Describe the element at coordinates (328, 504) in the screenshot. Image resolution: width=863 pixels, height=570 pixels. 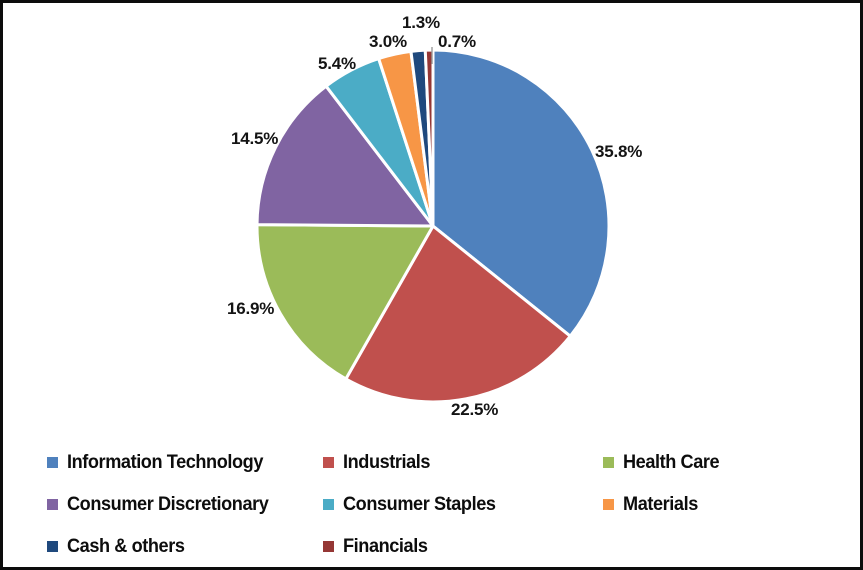
I see `legend-swatch-consumer-staples` at that location.